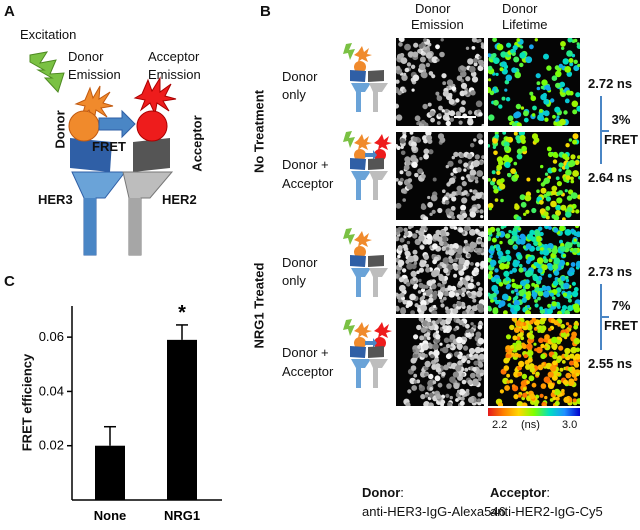 The width and height of the screenshot is (640, 530). What do you see at coordinates (433, 8) in the screenshot?
I see `col-header-emission-1: Donor` at bounding box center [433, 8].